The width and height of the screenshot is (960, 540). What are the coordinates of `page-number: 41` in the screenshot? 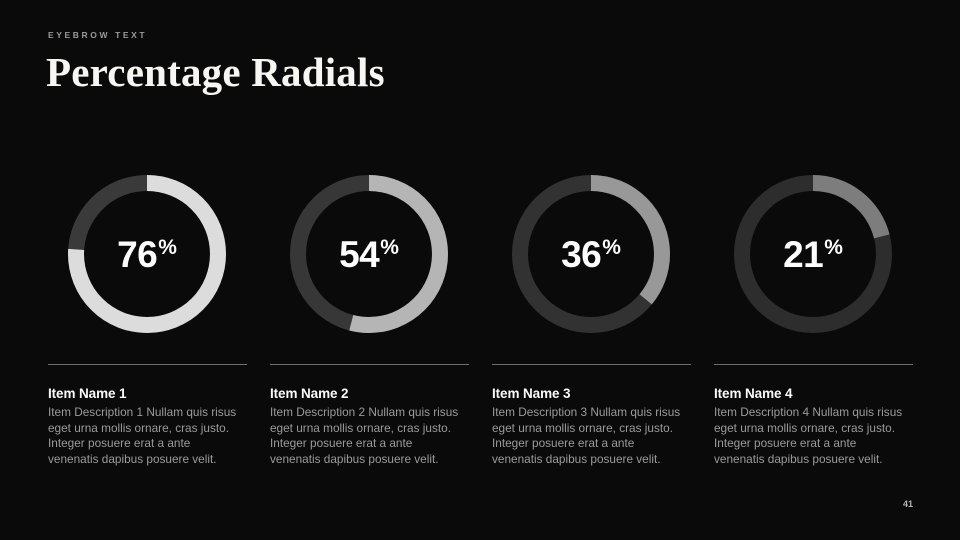 It's located at (907, 504).